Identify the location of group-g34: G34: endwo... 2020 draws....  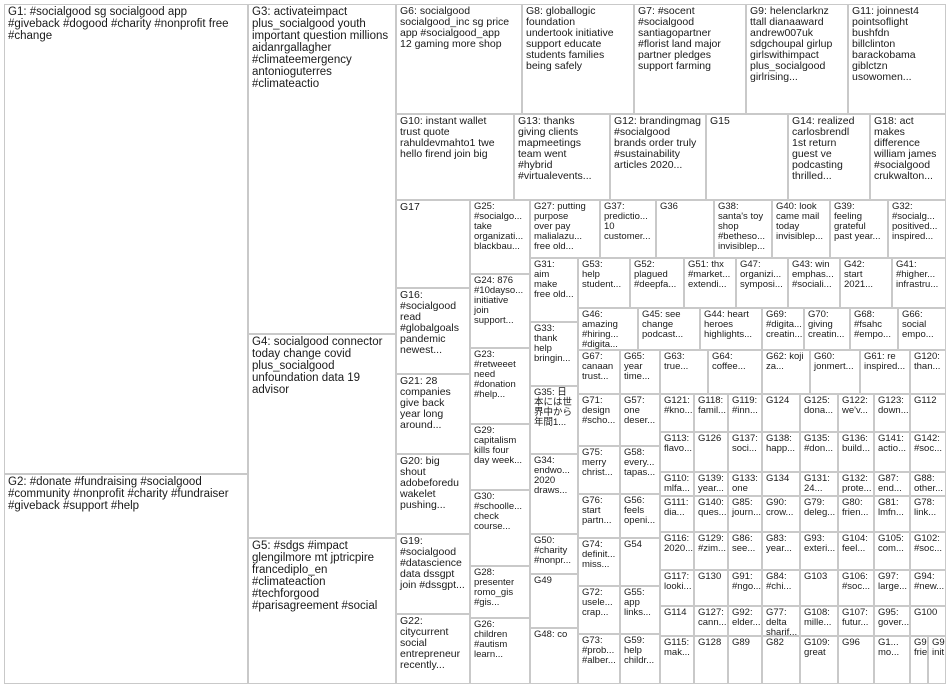
(554, 494).